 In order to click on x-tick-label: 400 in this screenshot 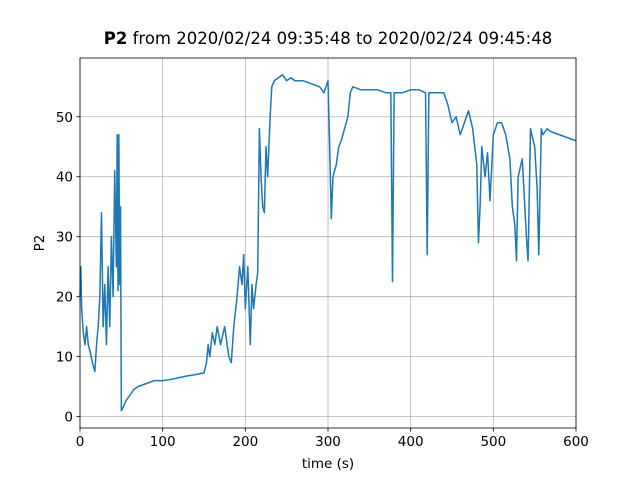, I will do `click(411, 442)`.